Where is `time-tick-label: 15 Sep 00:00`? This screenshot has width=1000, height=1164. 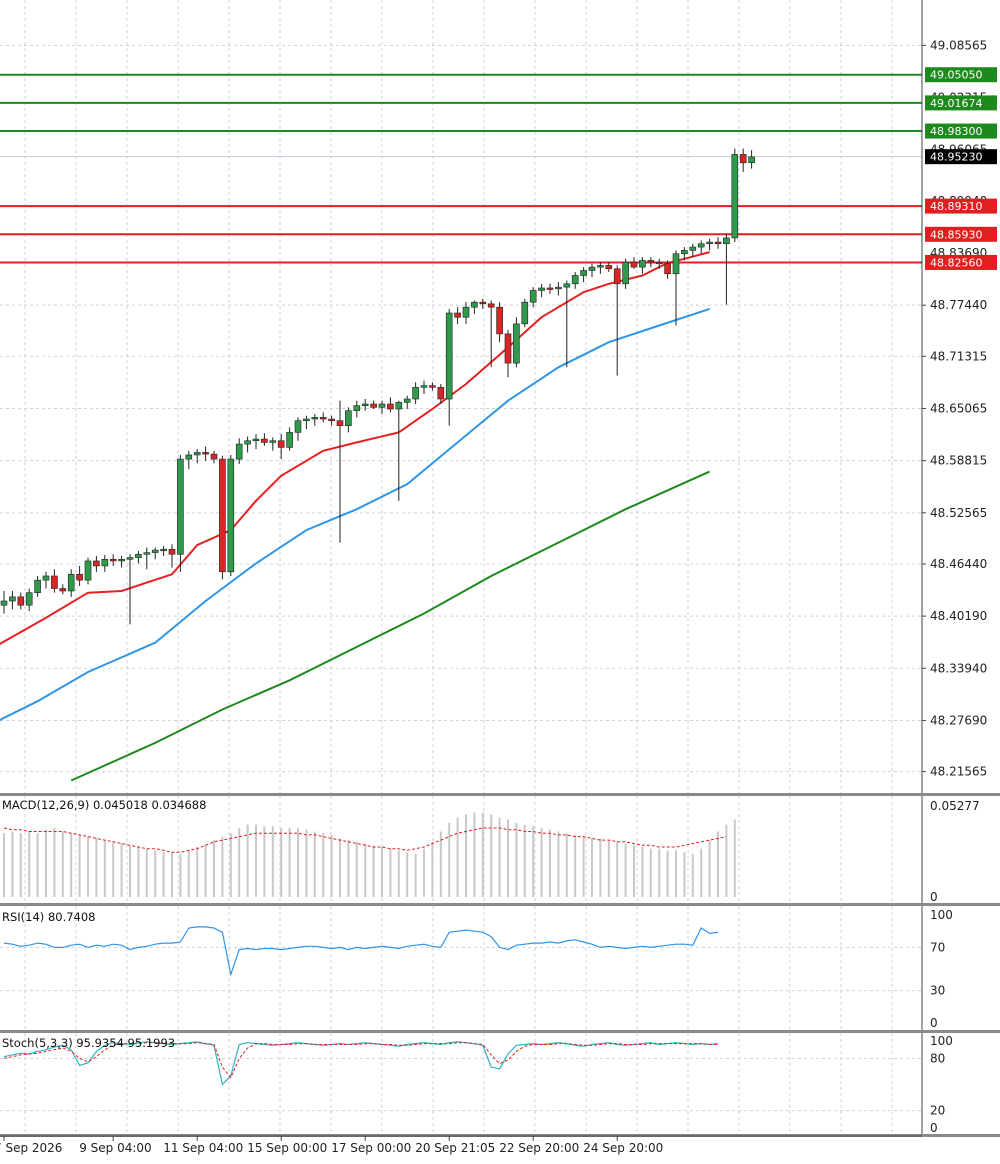 time-tick-label: 15 Sep 00:00 is located at coordinates (287, 1148).